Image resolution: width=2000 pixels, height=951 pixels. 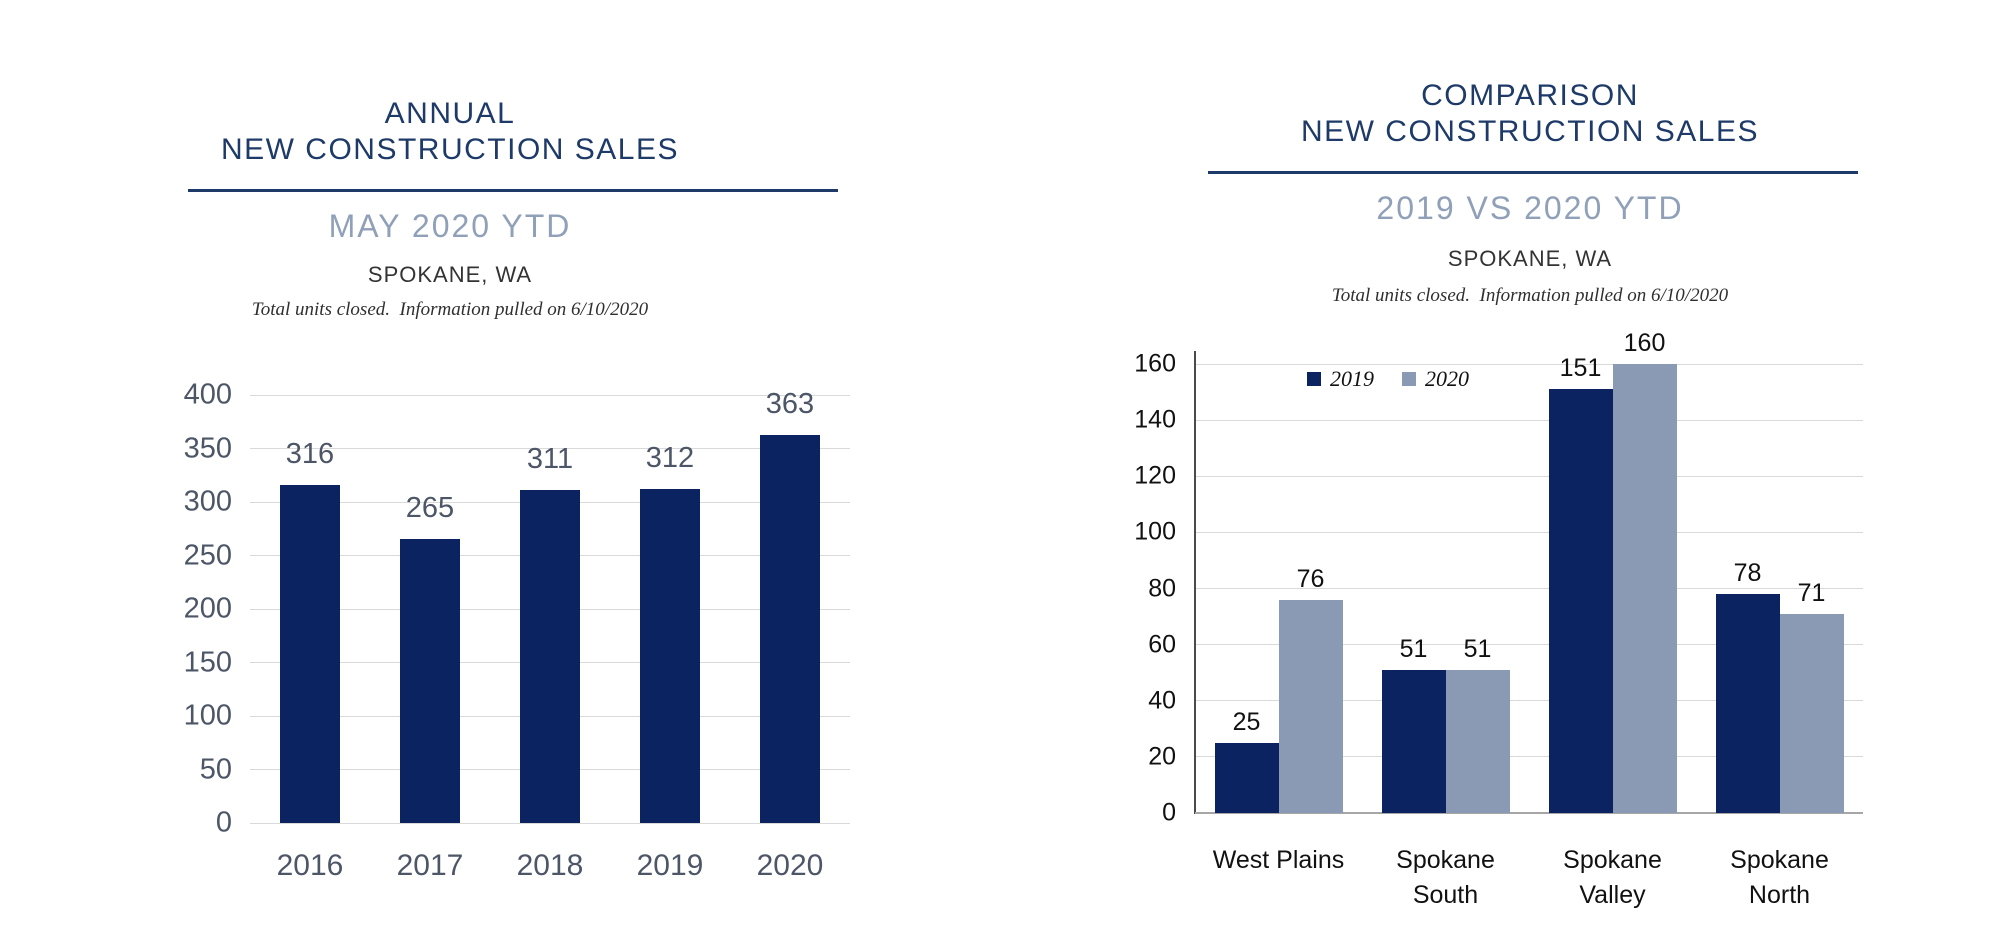 What do you see at coordinates (1747, 573) in the screenshot?
I see `bar-2019-spokane-north-value-label: 78` at bounding box center [1747, 573].